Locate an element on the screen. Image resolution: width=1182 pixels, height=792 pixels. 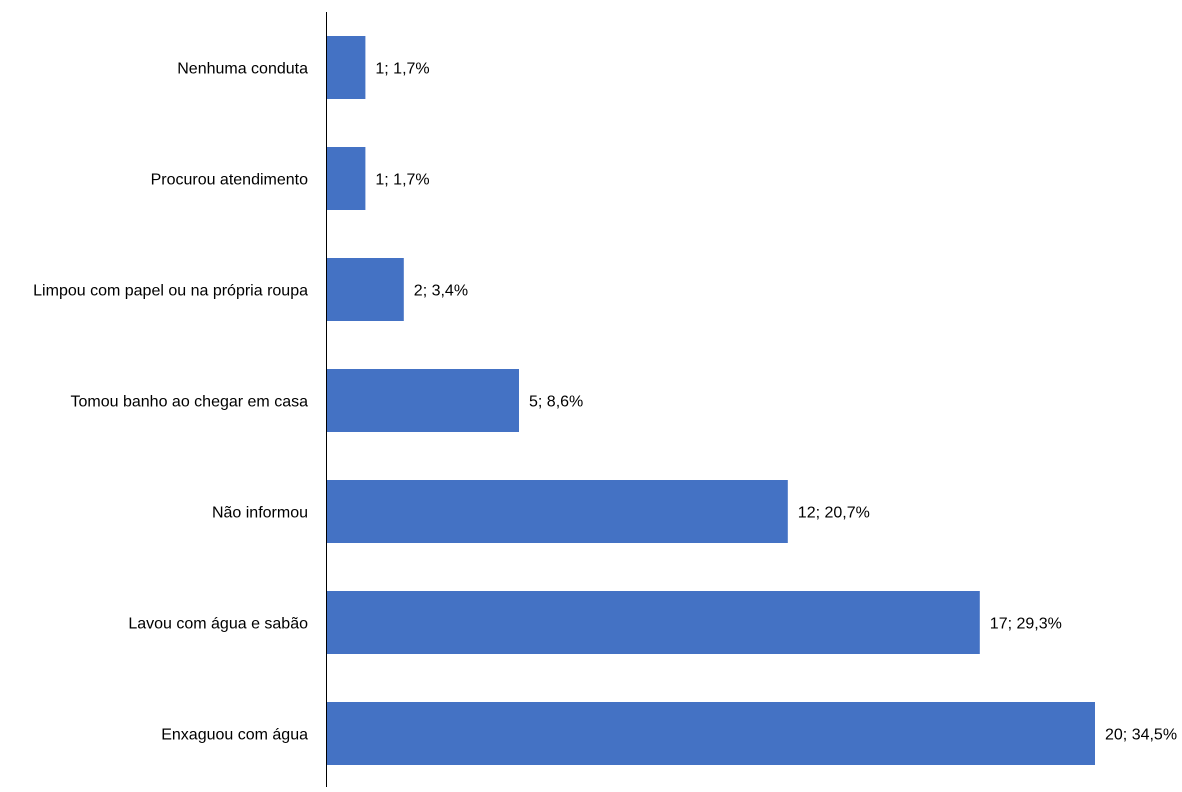
category-label: Lavou com água e sabão is located at coordinates (218, 624).